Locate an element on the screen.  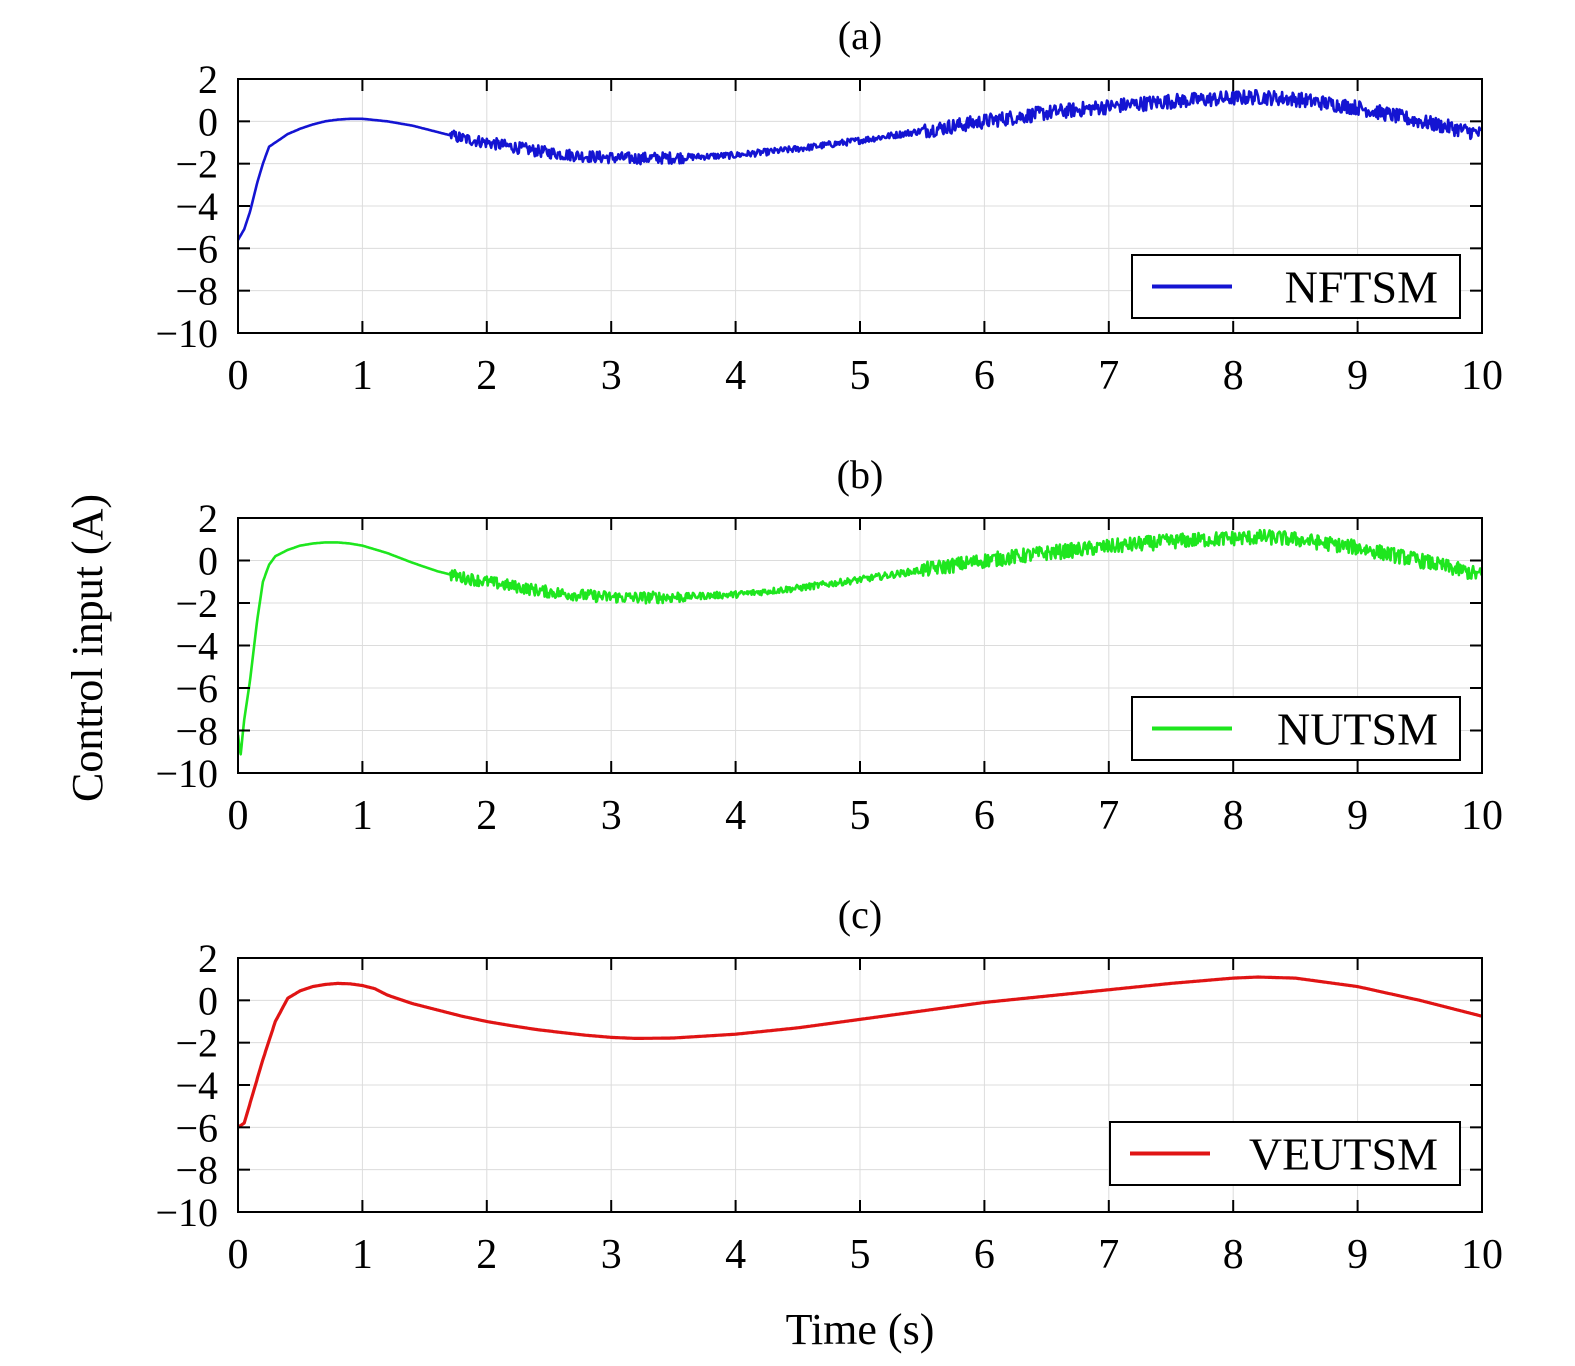
legend: NFTSM is located at coordinates (1296, 286).